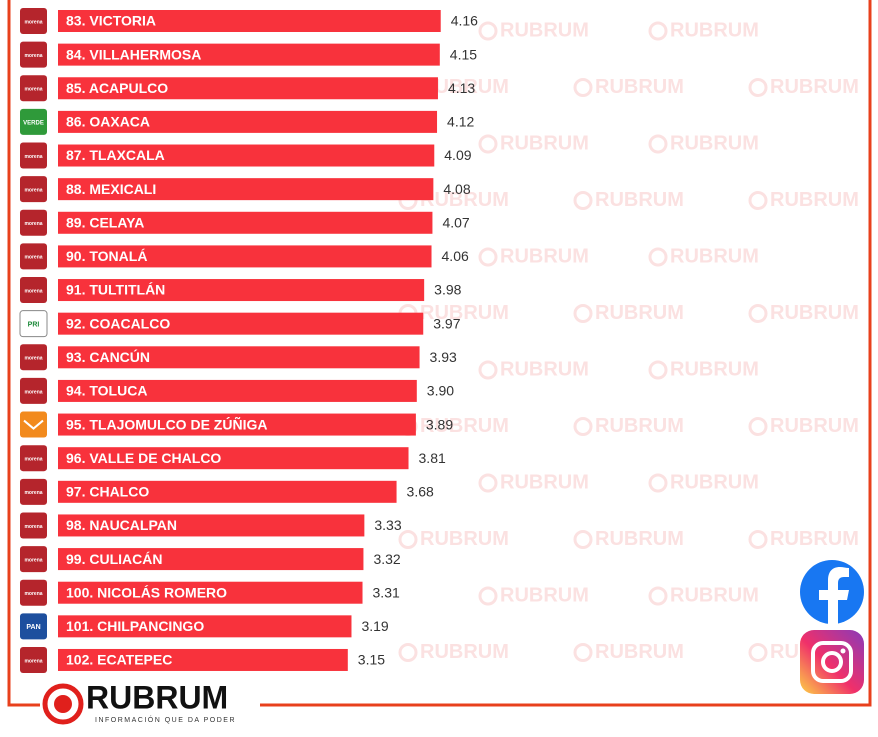 The image size is (878, 737). What do you see at coordinates (371, 660) in the screenshot?
I see `value-label: 3.15` at bounding box center [371, 660].